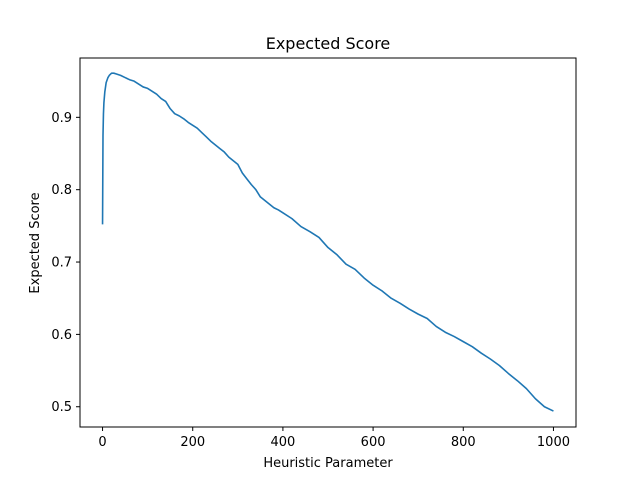 This screenshot has height=480, width=640. I want to click on x-tick-label: 200, so click(192, 442).